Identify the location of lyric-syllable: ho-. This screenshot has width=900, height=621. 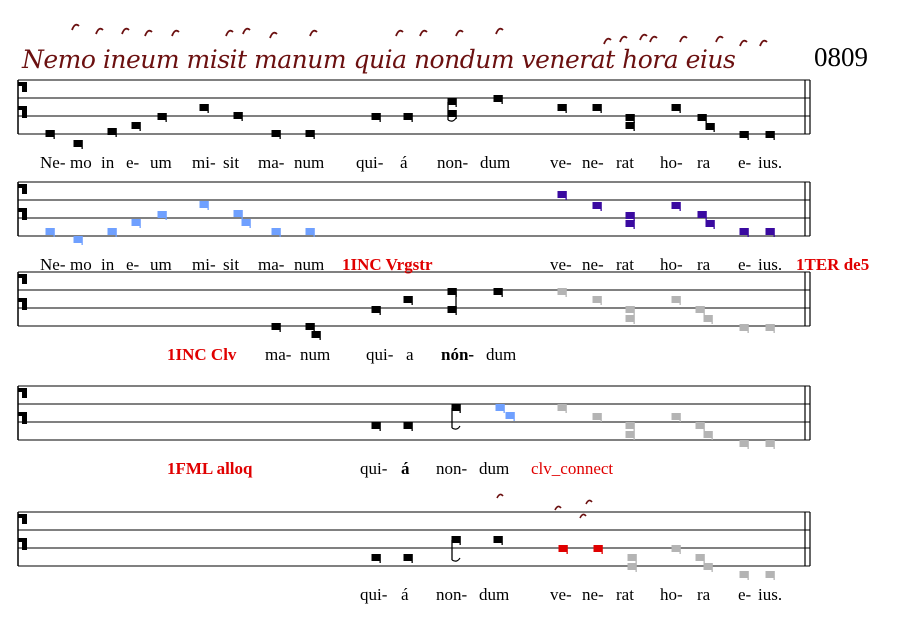
(671, 162).